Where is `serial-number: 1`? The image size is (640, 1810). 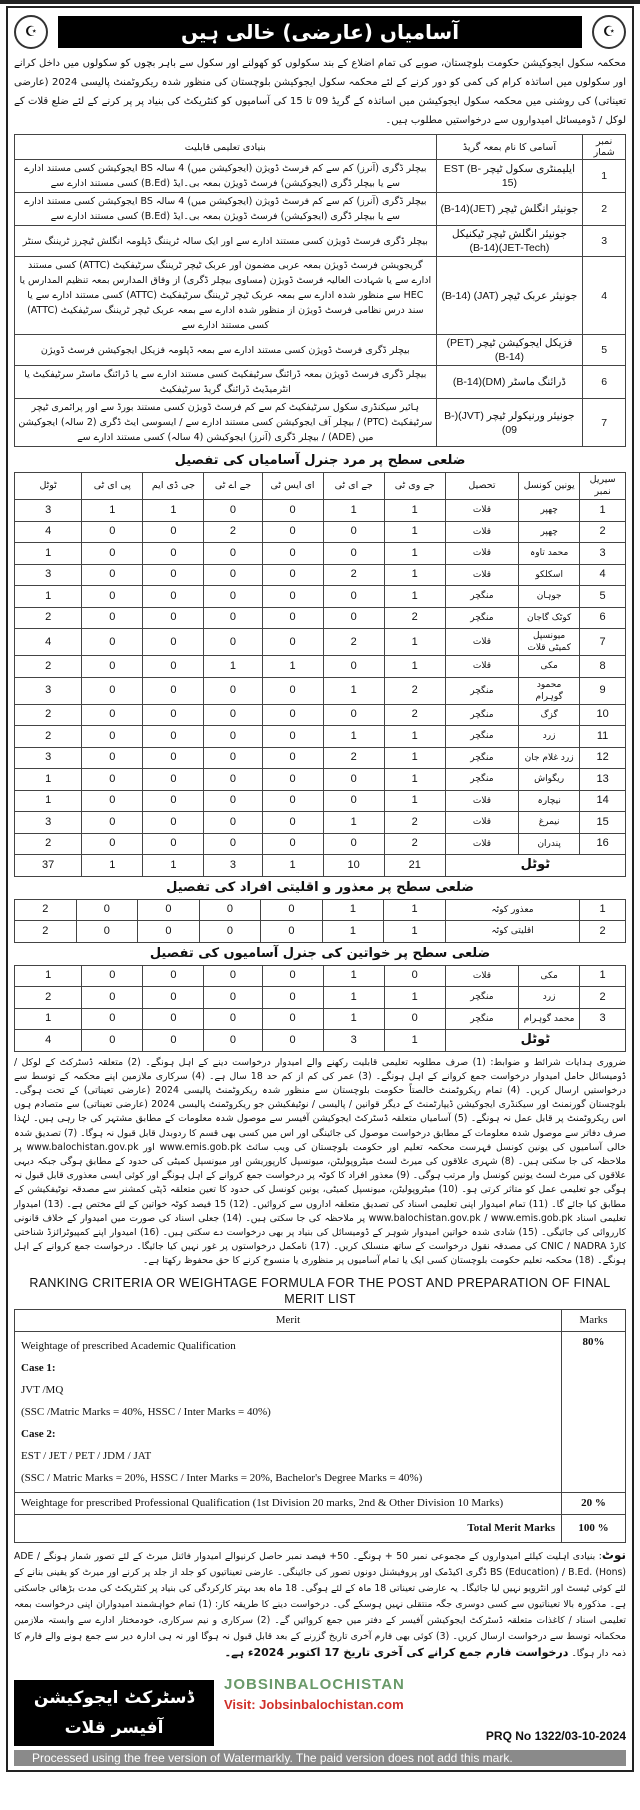 serial-number: 1 is located at coordinates (604, 176).